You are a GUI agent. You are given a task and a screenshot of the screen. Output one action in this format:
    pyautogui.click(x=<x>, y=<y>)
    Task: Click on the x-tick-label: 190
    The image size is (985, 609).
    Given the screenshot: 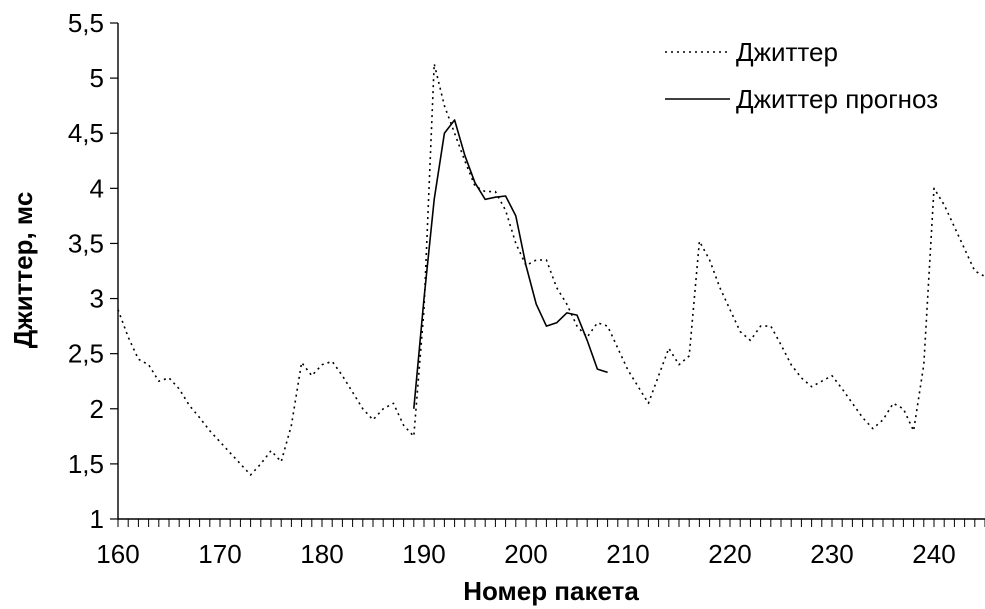 What is the action you would take?
    pyautogui.click(x=423, y=554)
    